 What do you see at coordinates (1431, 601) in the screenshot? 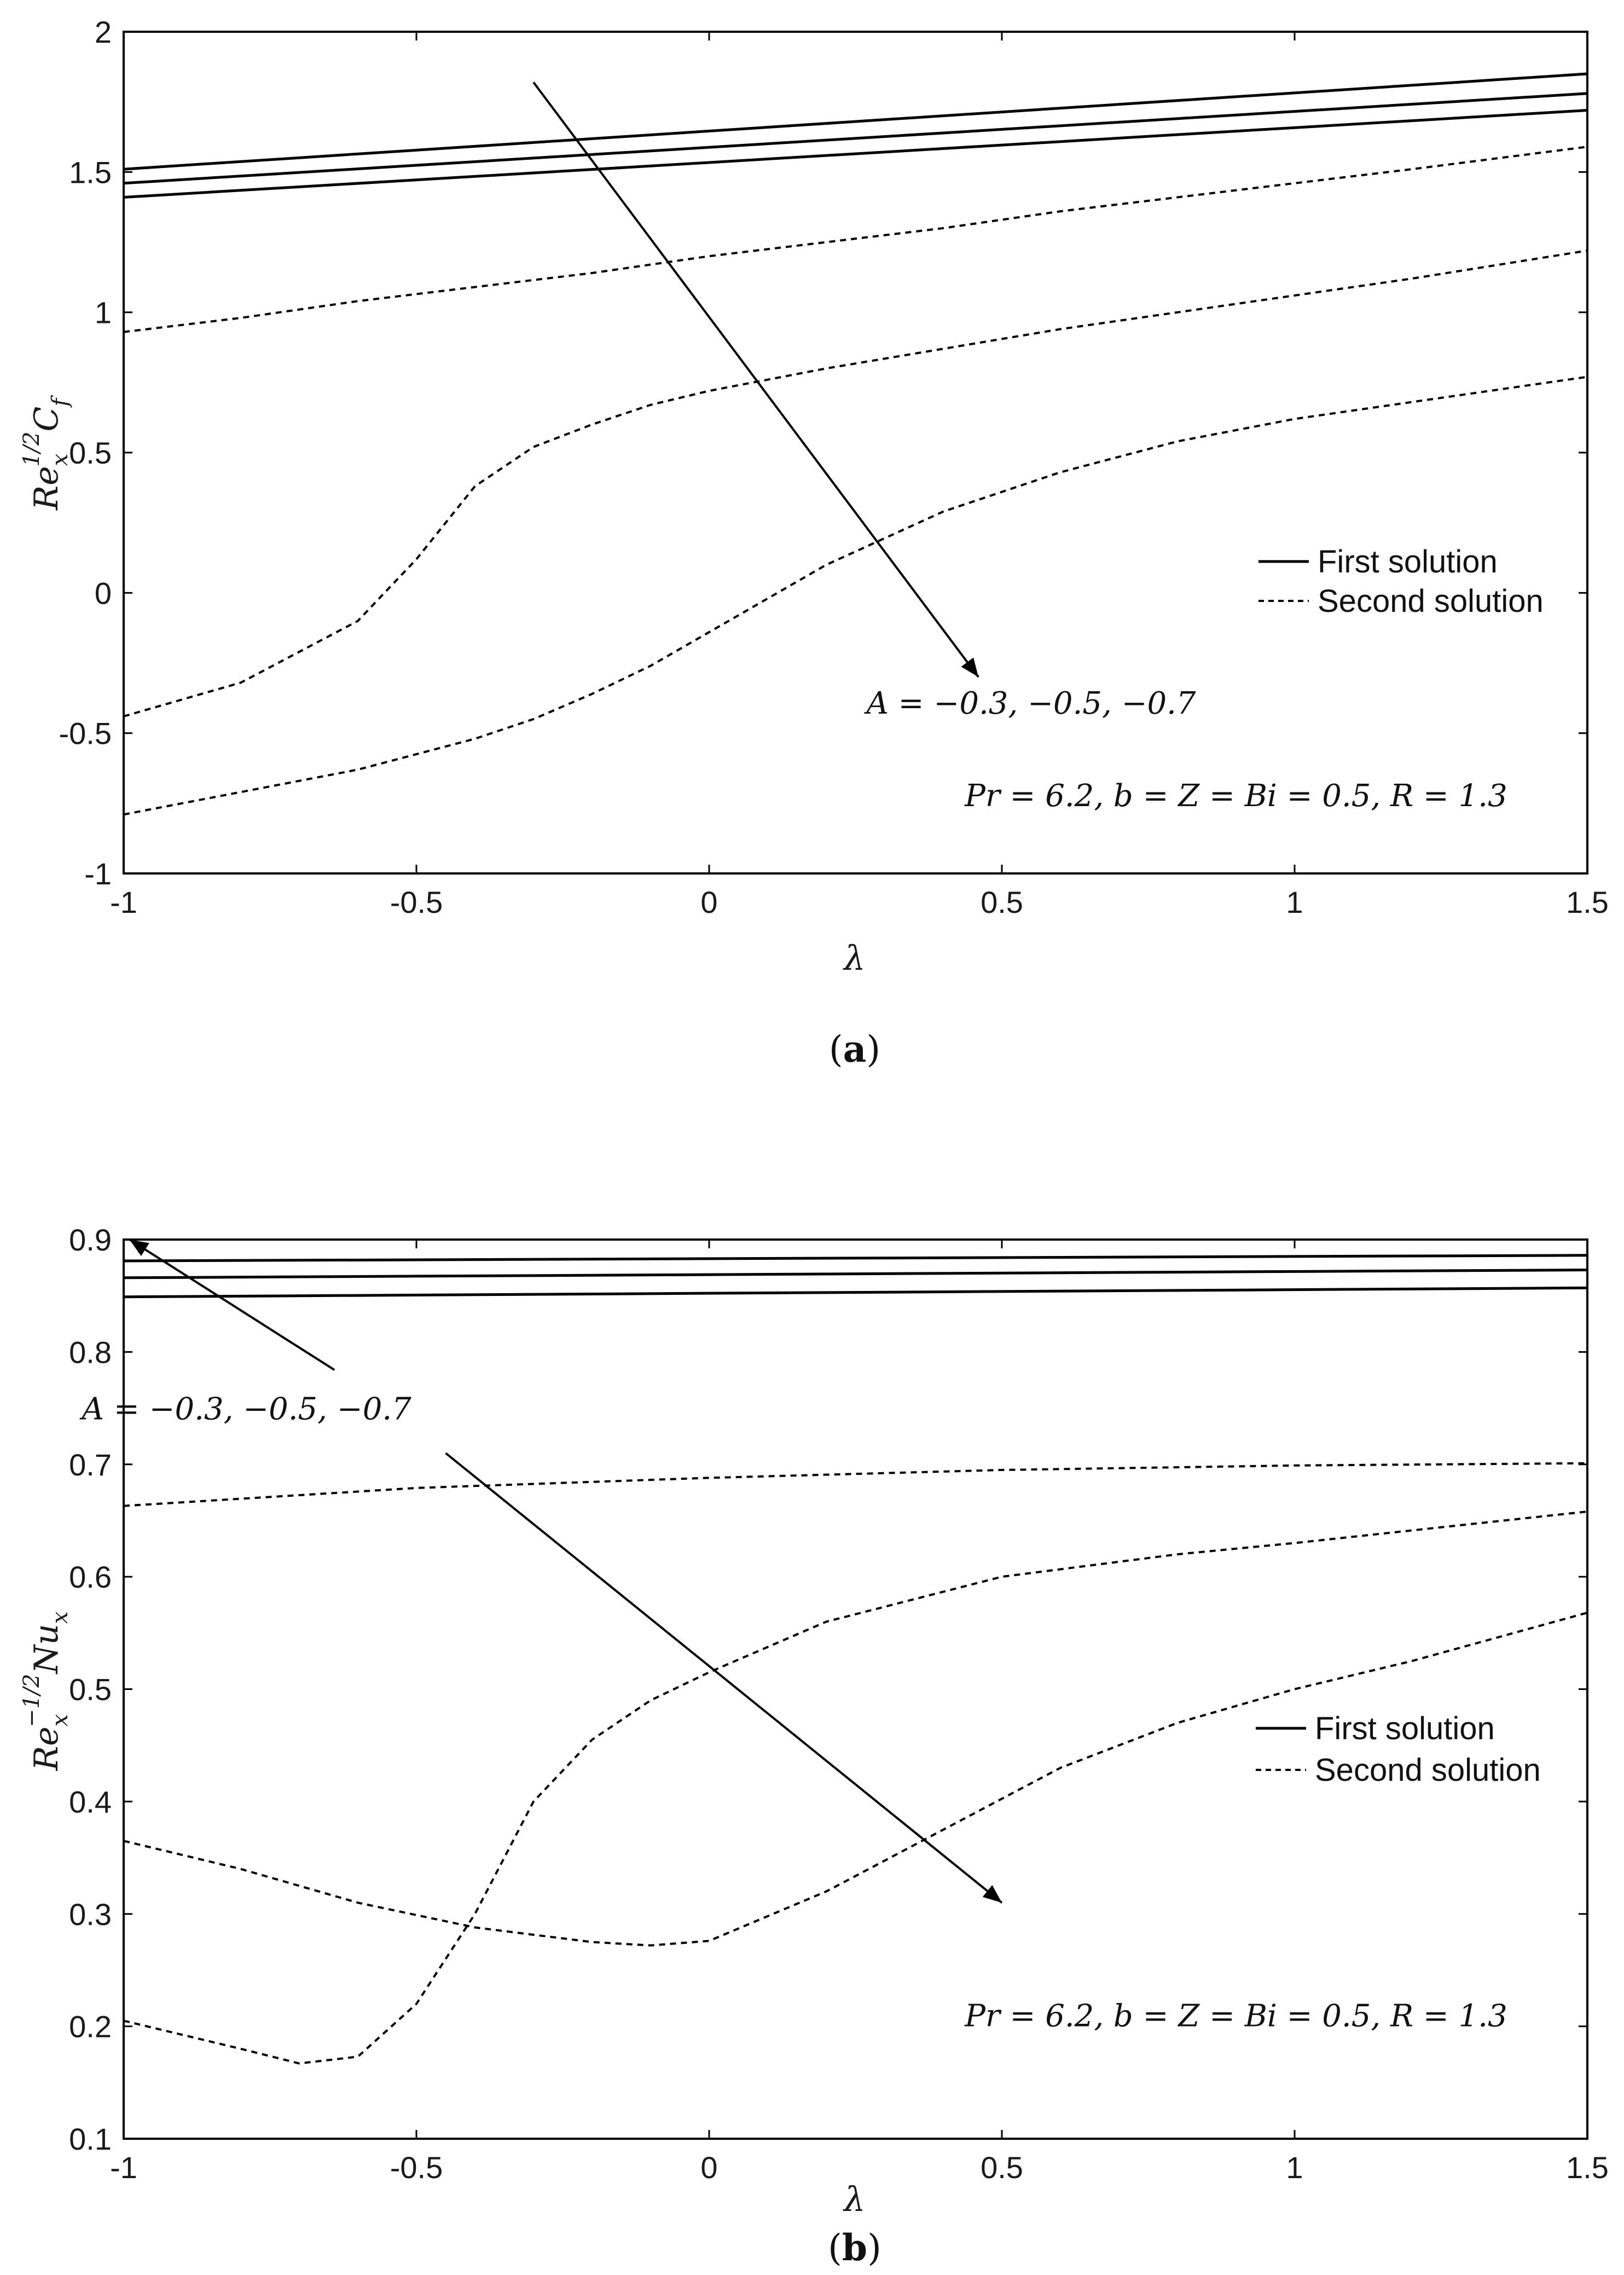
I see `legend-a-second-label: Second solution` at bounding box center [1431, 601].